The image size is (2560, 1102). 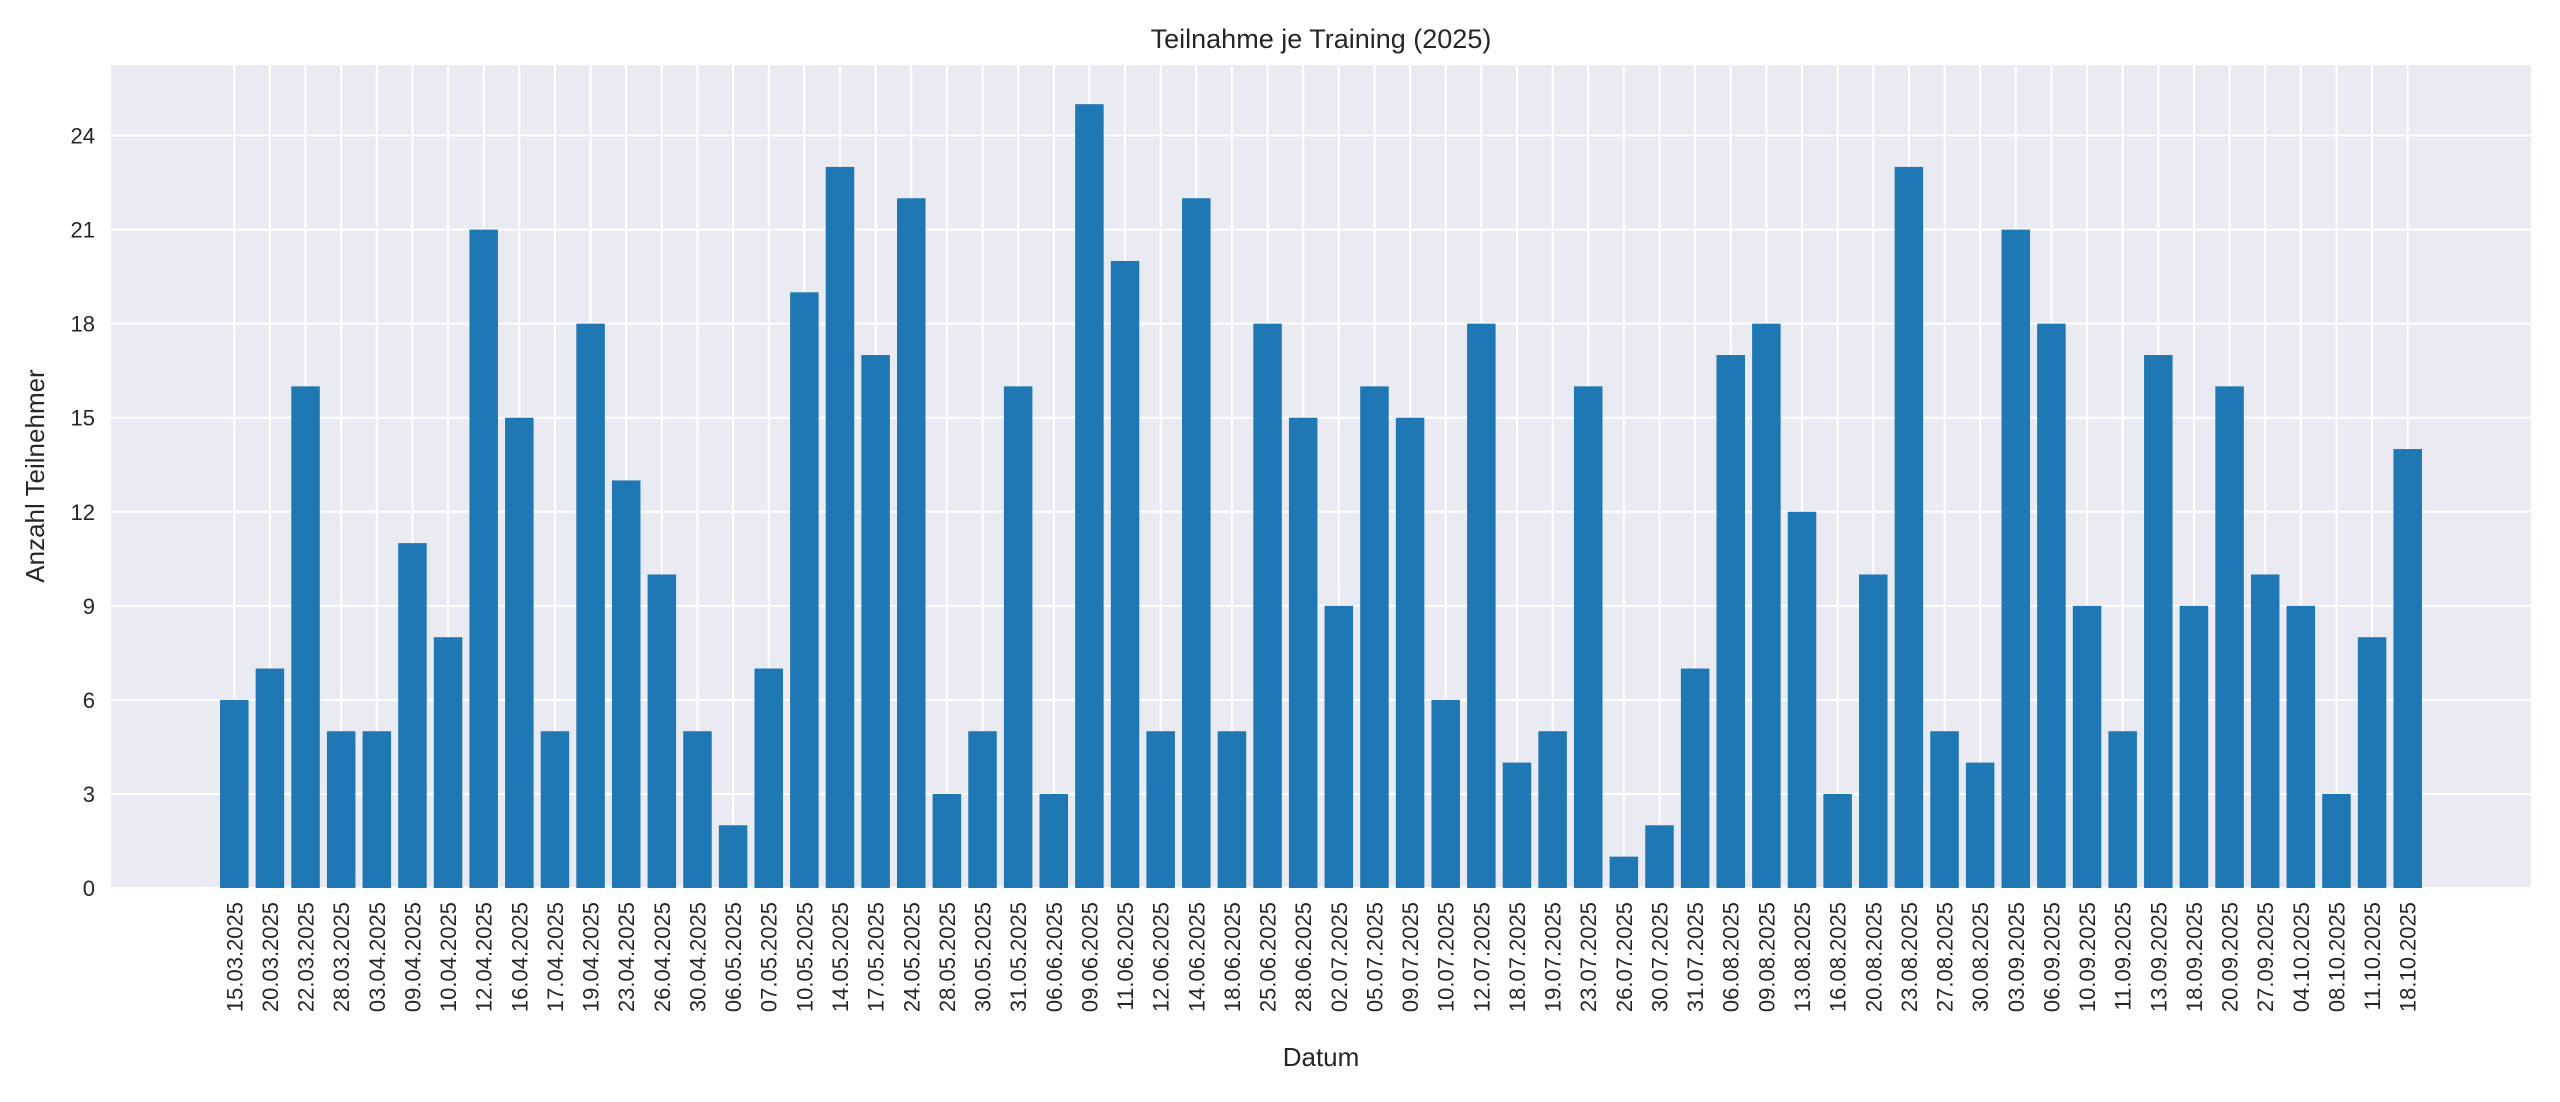 What do you see at coordinates (1624, 872) in the screenshot?
I see `bar-26.07.2025` at bounding box center [1624, 872].